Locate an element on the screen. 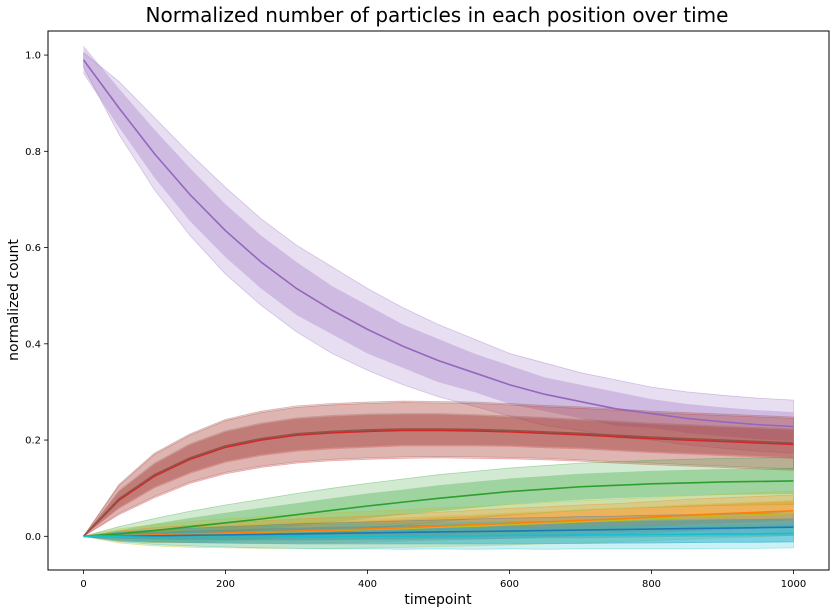 The image size is (836, 613). series-5-inner-band is located at coordinates (438, 520).